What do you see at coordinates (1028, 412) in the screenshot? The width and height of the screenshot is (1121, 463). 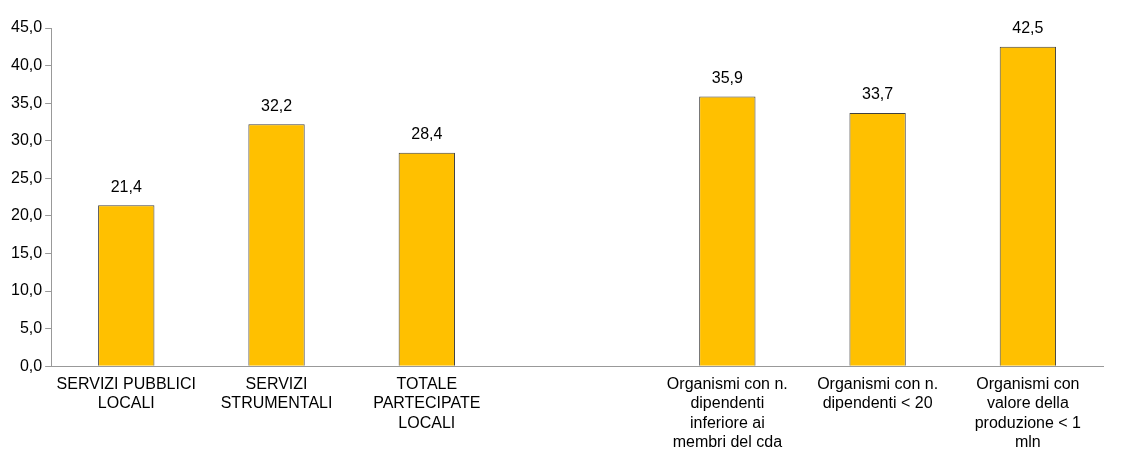 I see `x-tick-label: Organismi con valore della produzione < 1 mln` at bounding box center [1028, 412].